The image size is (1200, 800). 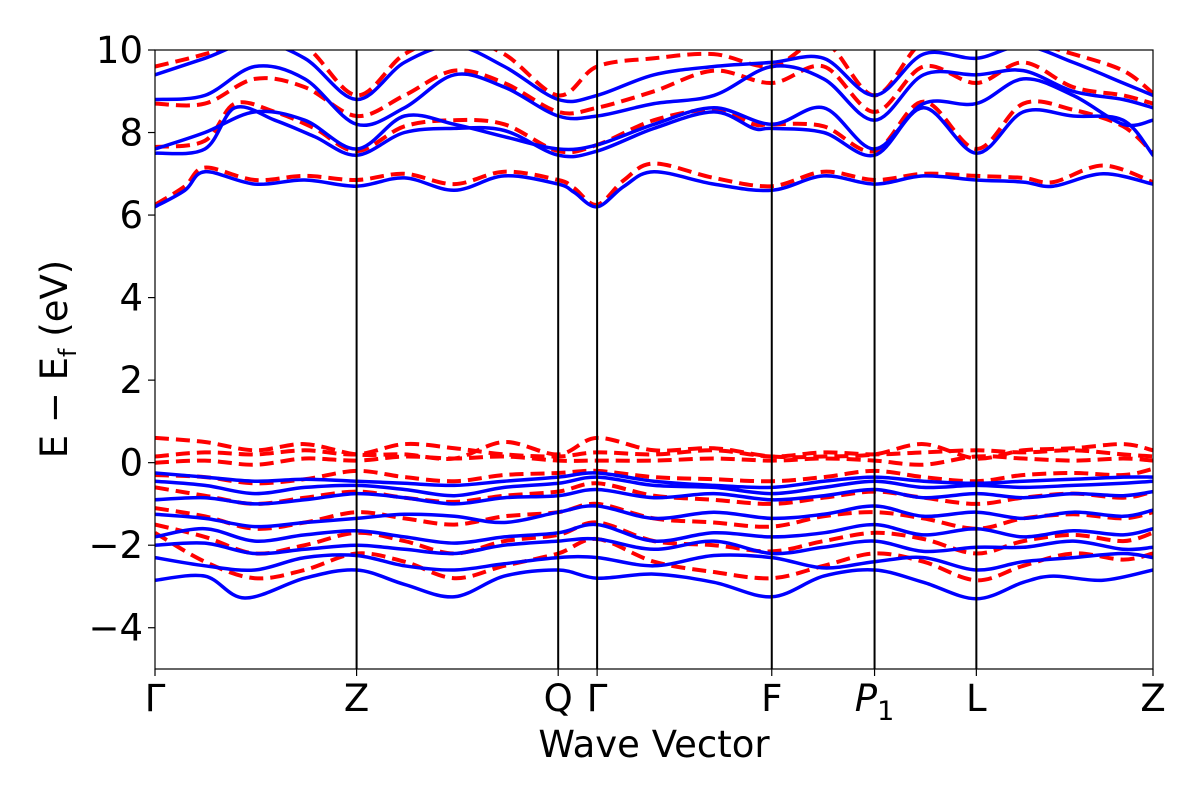 What do you see at coordinates (654, 744) in the screenshot?
I see `x-axis-label: Wave Vector` at bounding box center [654, 744].